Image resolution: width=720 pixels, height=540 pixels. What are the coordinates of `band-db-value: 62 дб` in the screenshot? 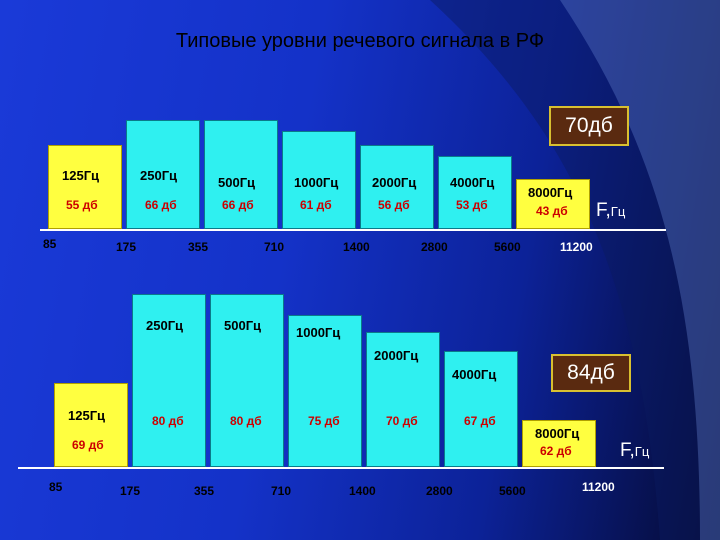 It's located at (556, 451).